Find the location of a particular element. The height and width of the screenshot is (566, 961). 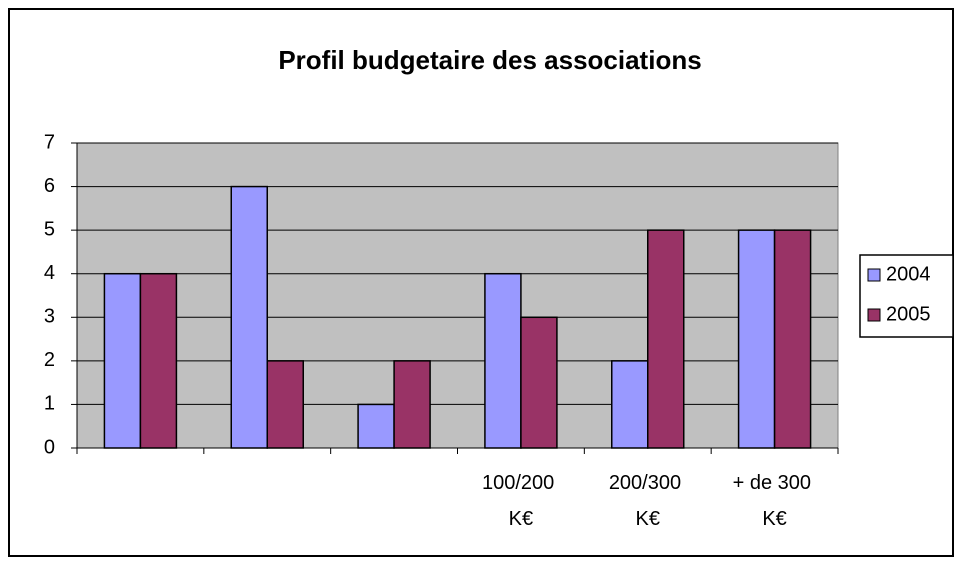

y-tick-label: 4 is located at coordinates (49, 273).